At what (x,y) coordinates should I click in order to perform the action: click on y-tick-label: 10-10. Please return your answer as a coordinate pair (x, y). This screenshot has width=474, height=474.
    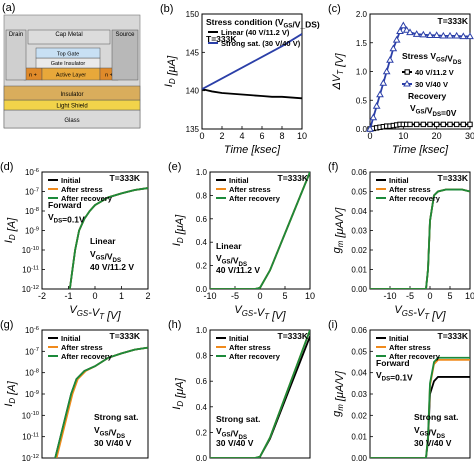
    Looking at the image, I should click on (30, 250).